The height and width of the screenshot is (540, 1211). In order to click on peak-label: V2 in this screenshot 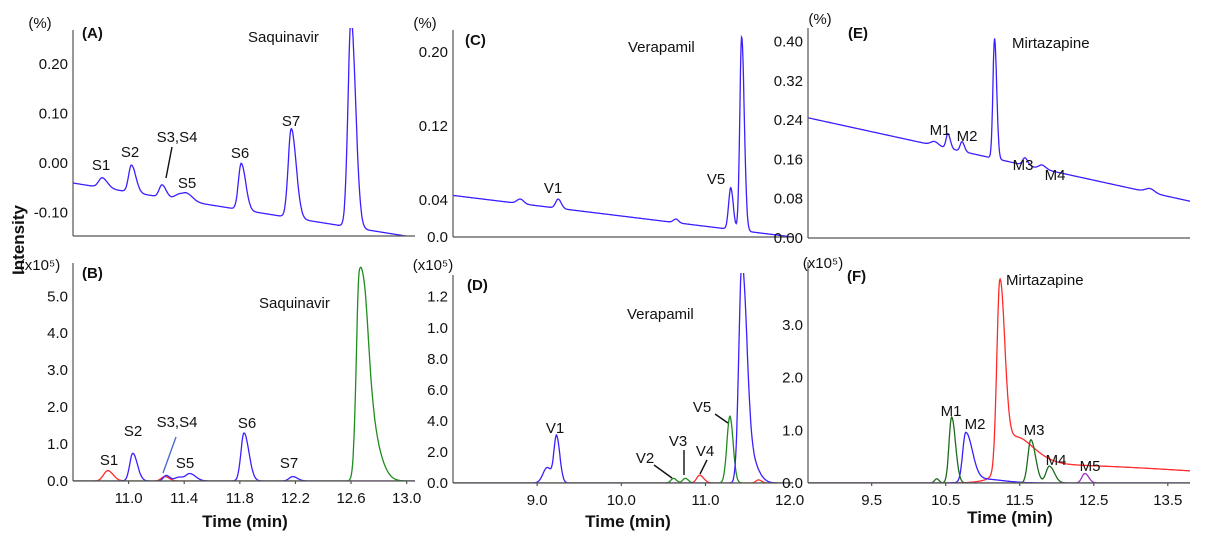, I will do `click(645, 458)`.